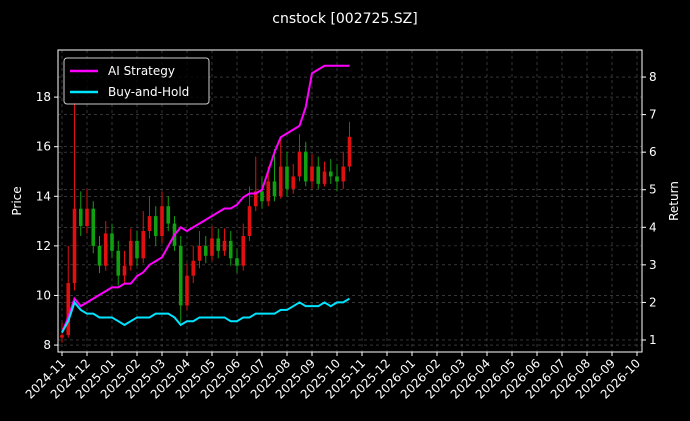  I want to click on y-axis-label: Price, so click(17, 200).